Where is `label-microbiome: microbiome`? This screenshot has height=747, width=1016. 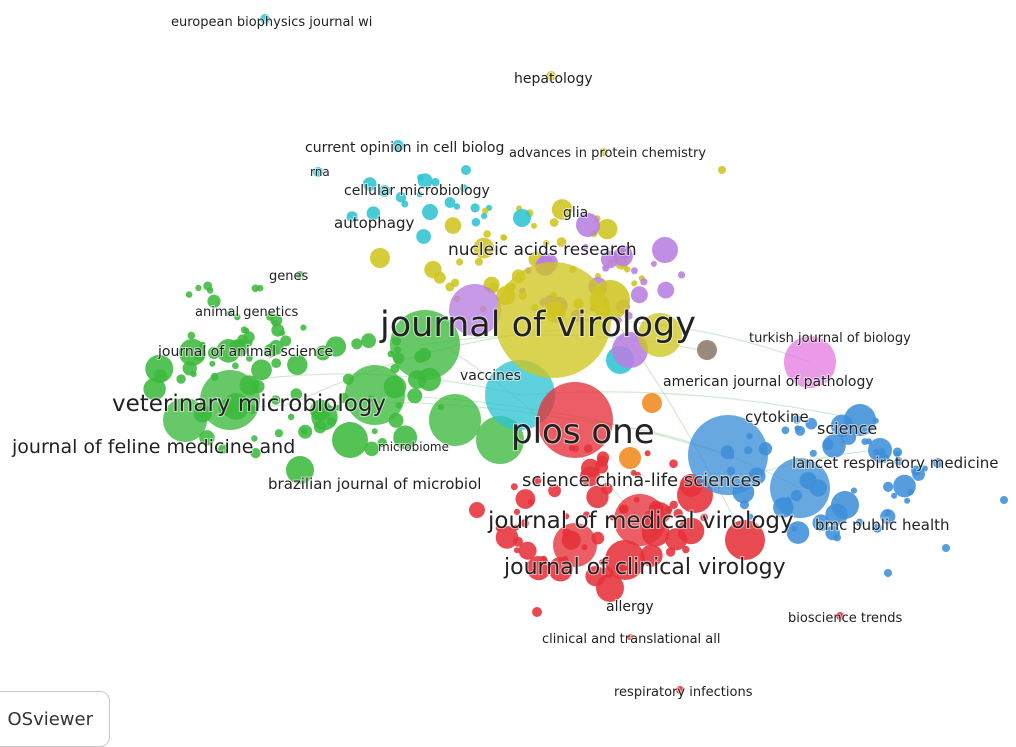 label-microbiome: microbiome is located at coordinates (413, 447).